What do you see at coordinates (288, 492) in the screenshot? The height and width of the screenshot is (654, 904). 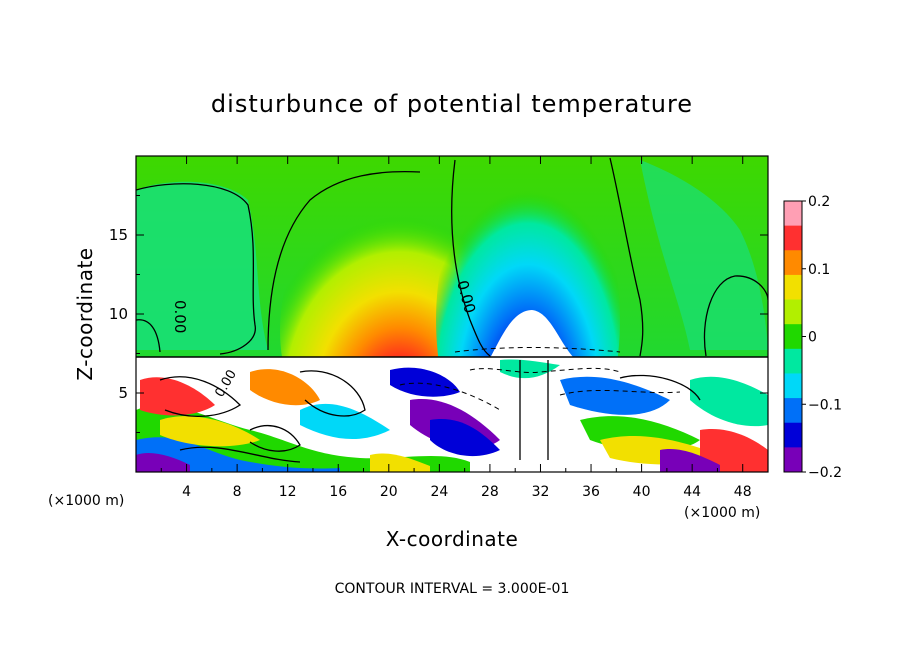 I see `x-tick-label: 12` at bounding box center [288, 492].